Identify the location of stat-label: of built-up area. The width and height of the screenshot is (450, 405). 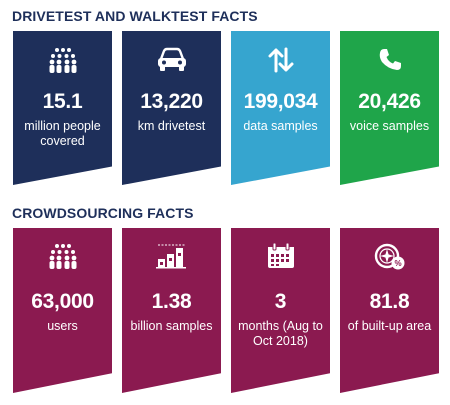
(389, 326).